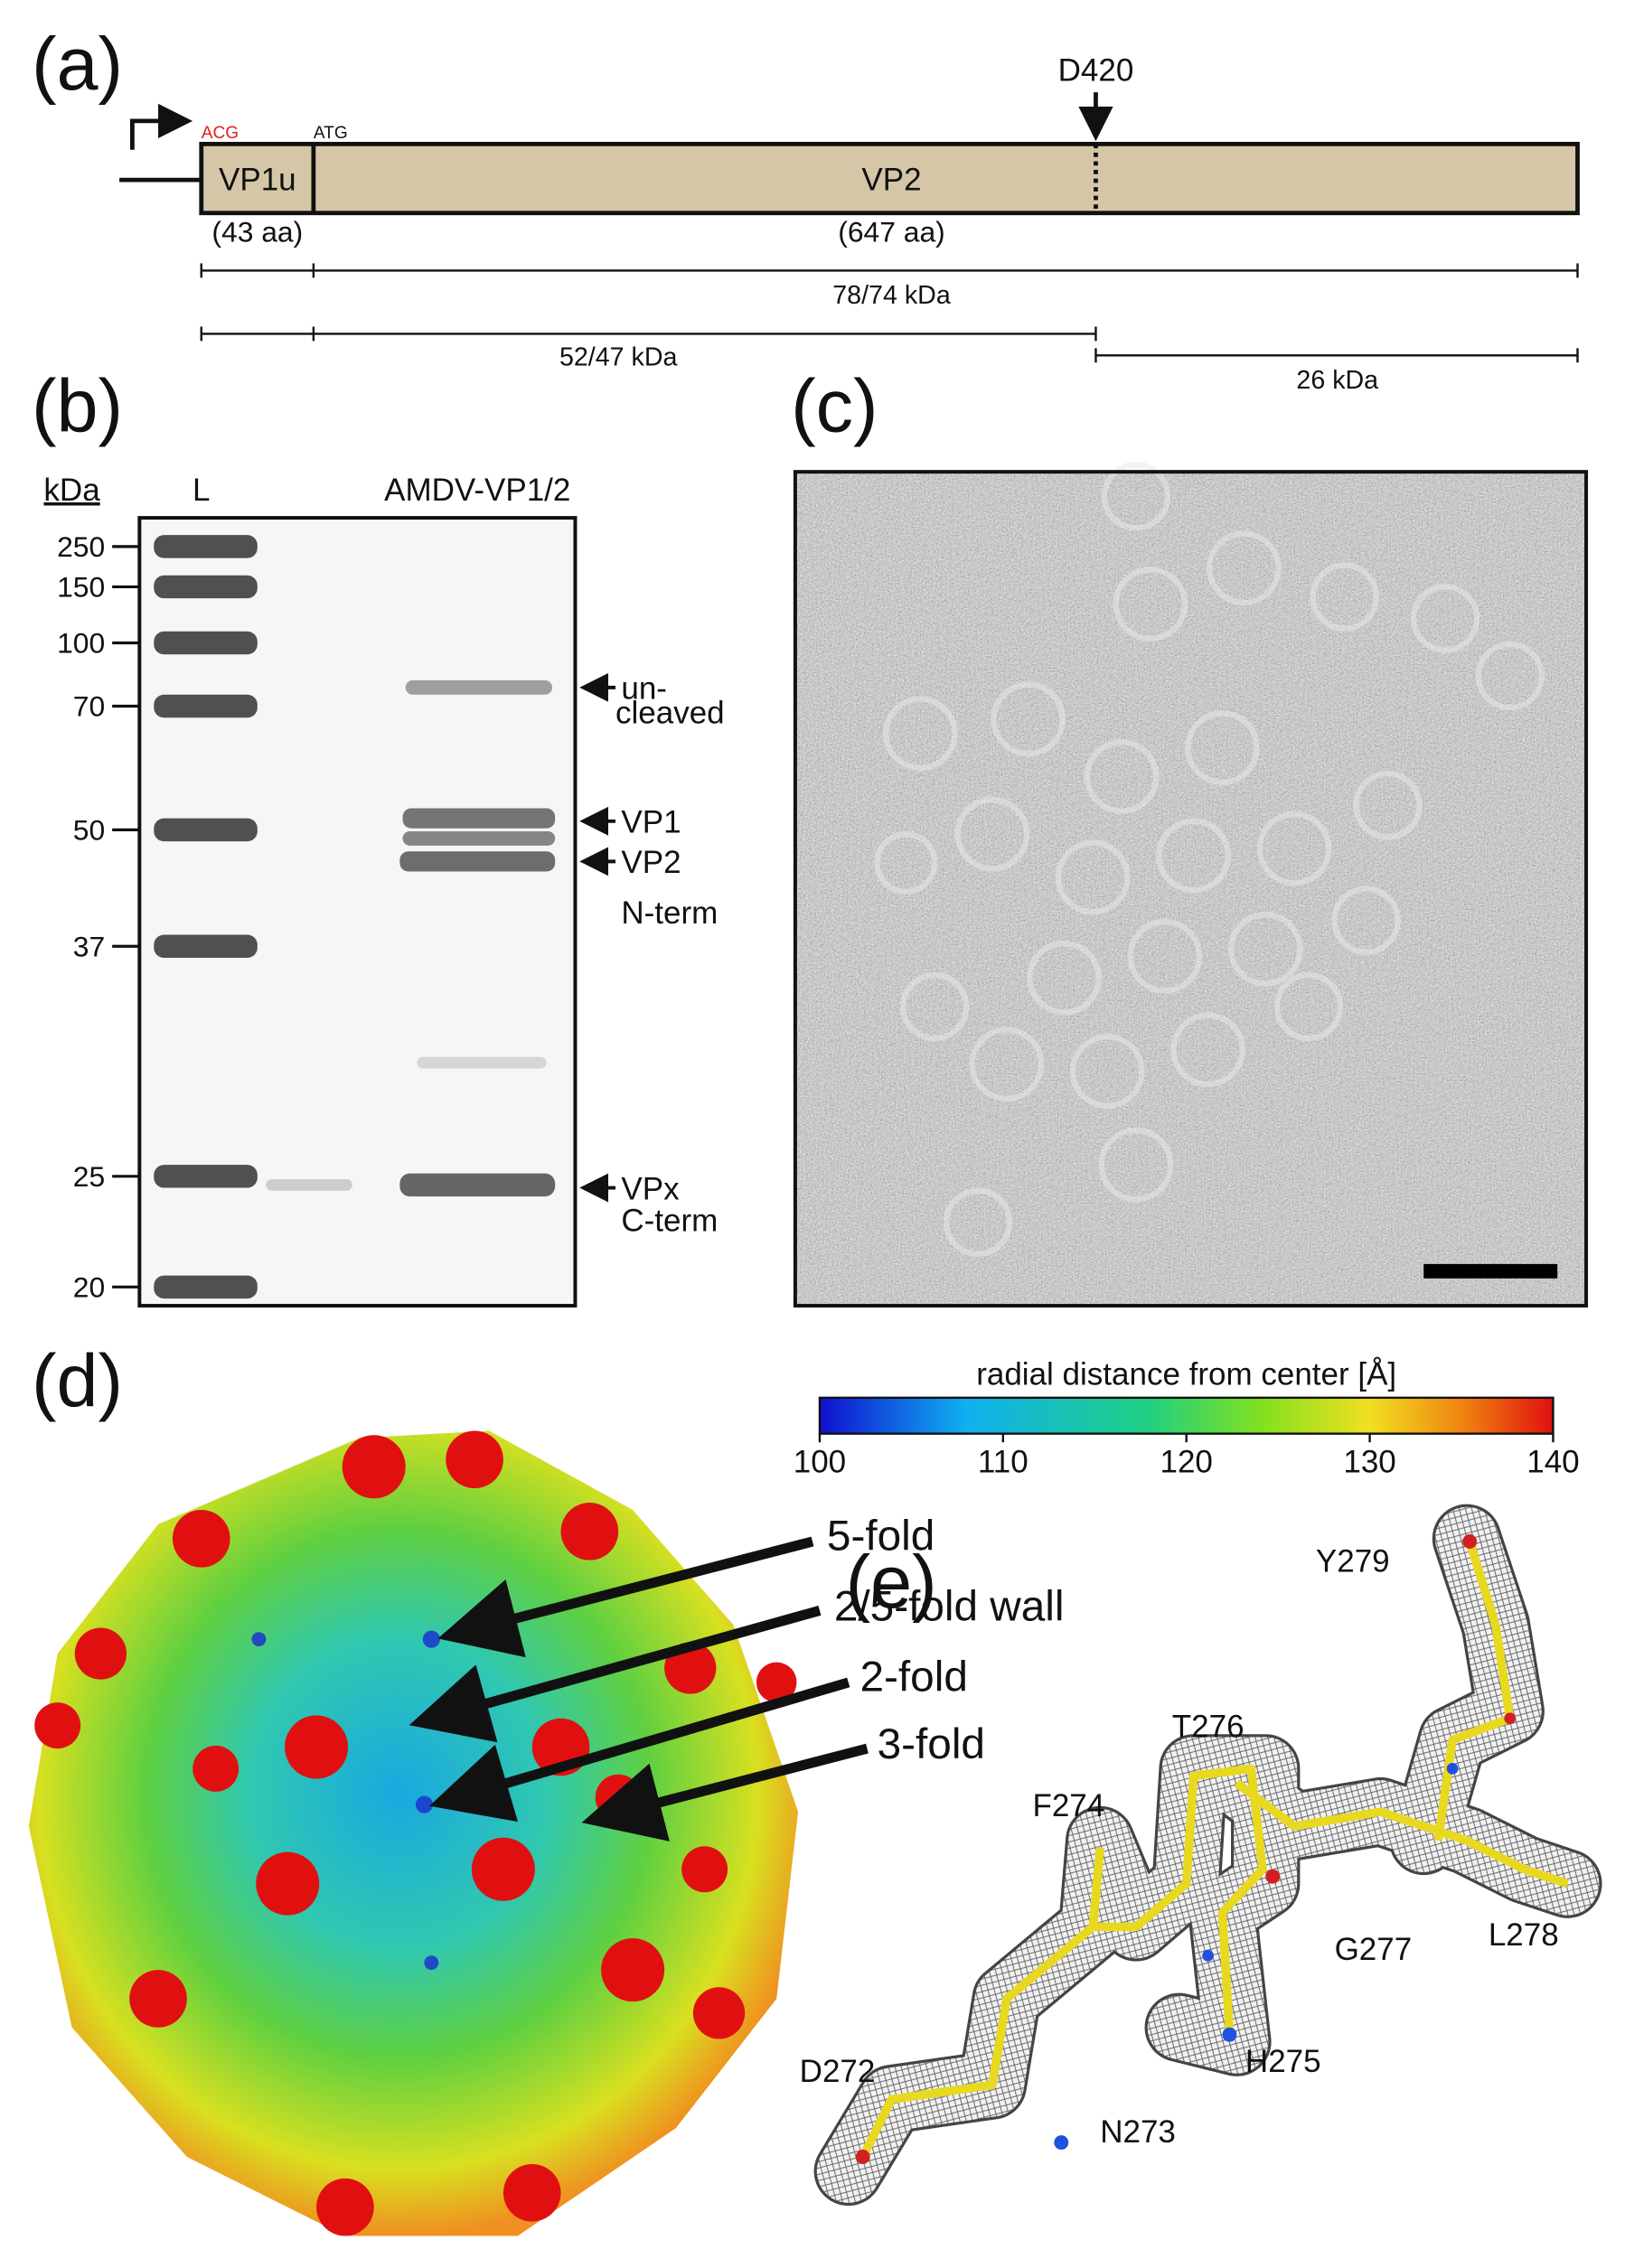 Image resolution: width=1625 pixels, height=2268 pixels. I want to click on band-label: C-term, so click(669, 1220).